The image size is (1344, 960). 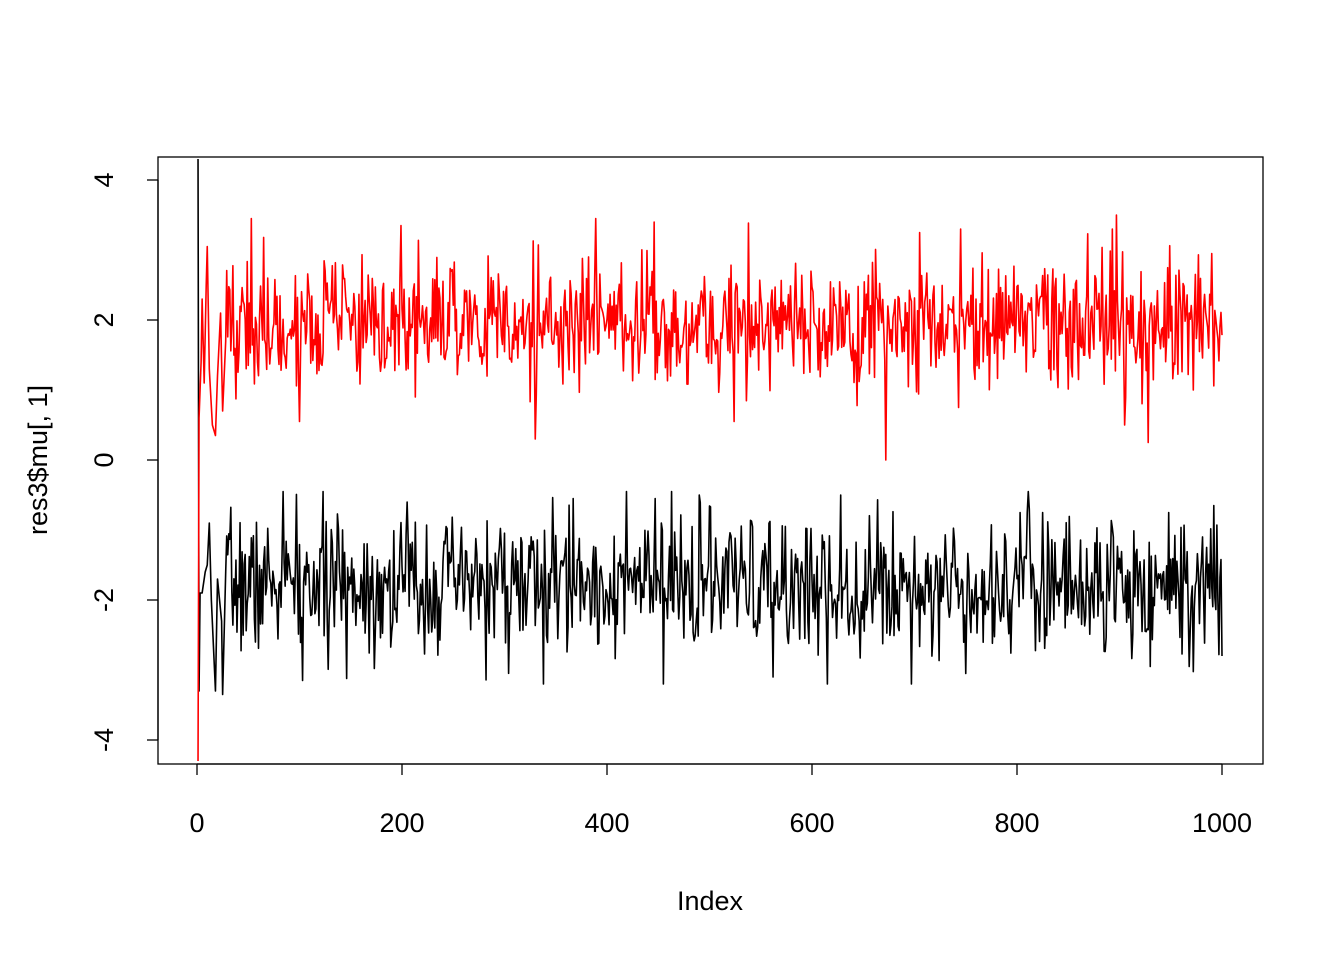 I want to click on x-tick-label: 400, so click(x=606, y=823).